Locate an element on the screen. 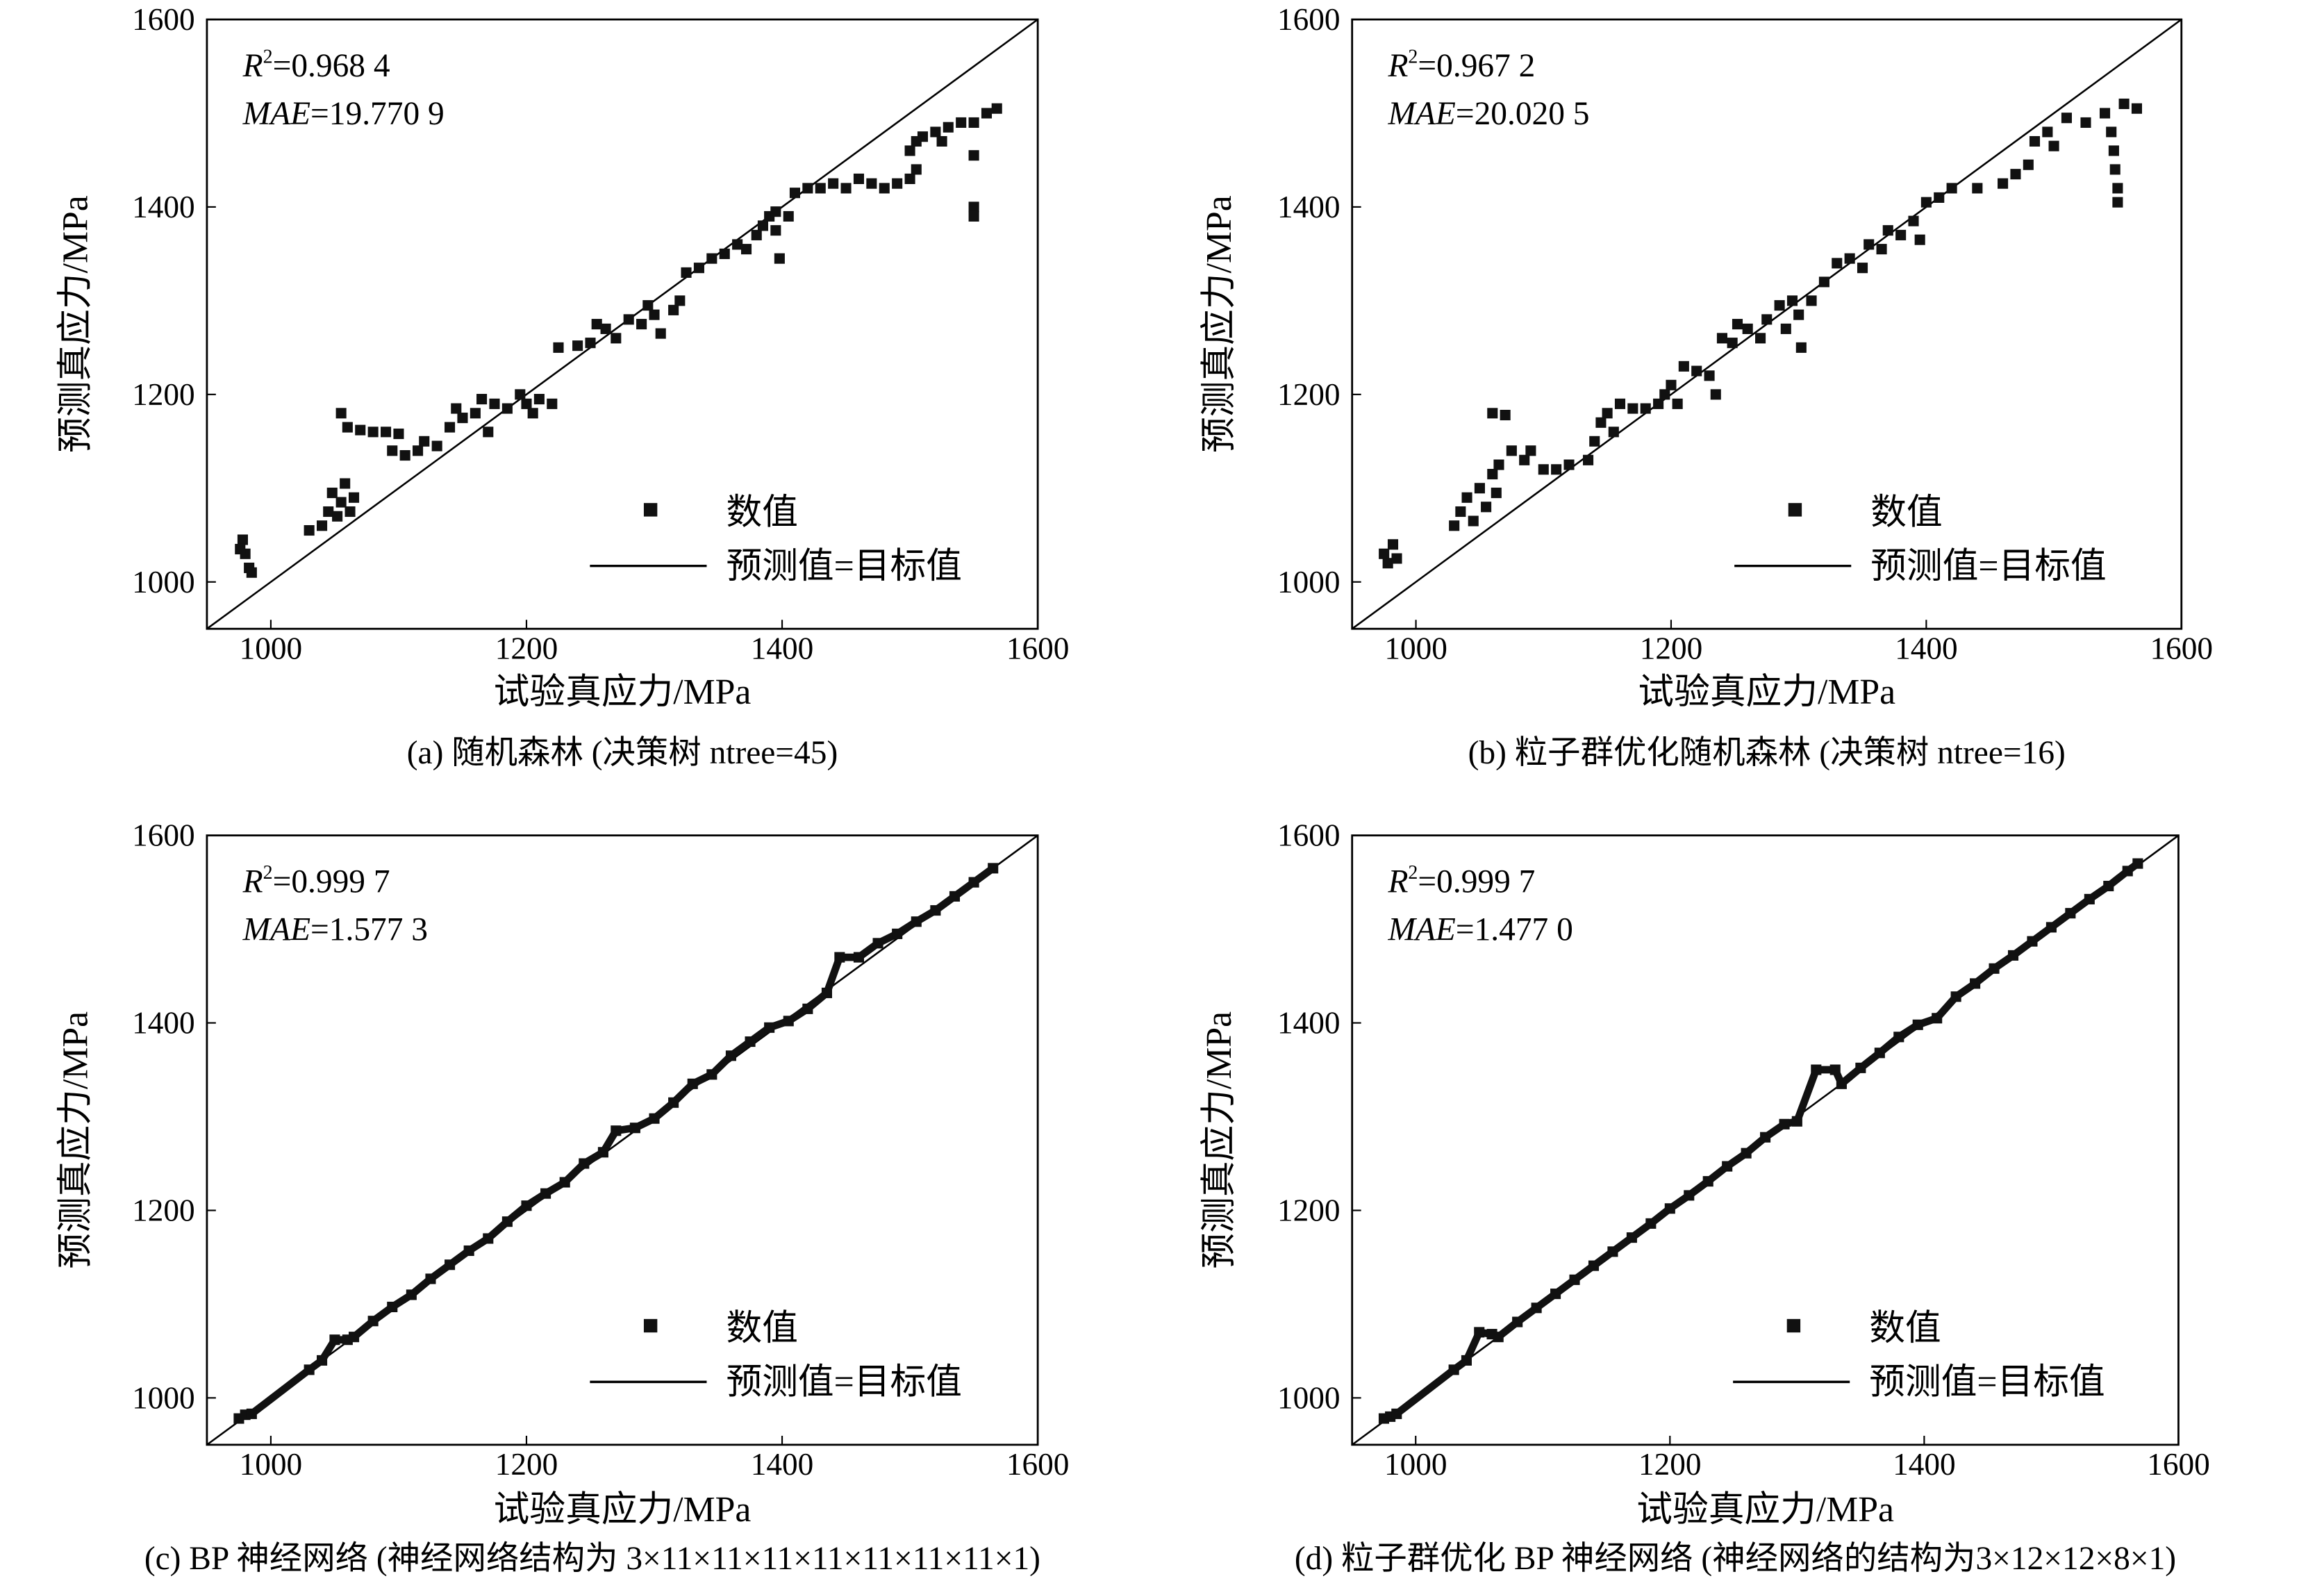 The image size is (2324, 1581). y-axis-label: 预测真应力/MPa is located at coordinates (1219, 324).